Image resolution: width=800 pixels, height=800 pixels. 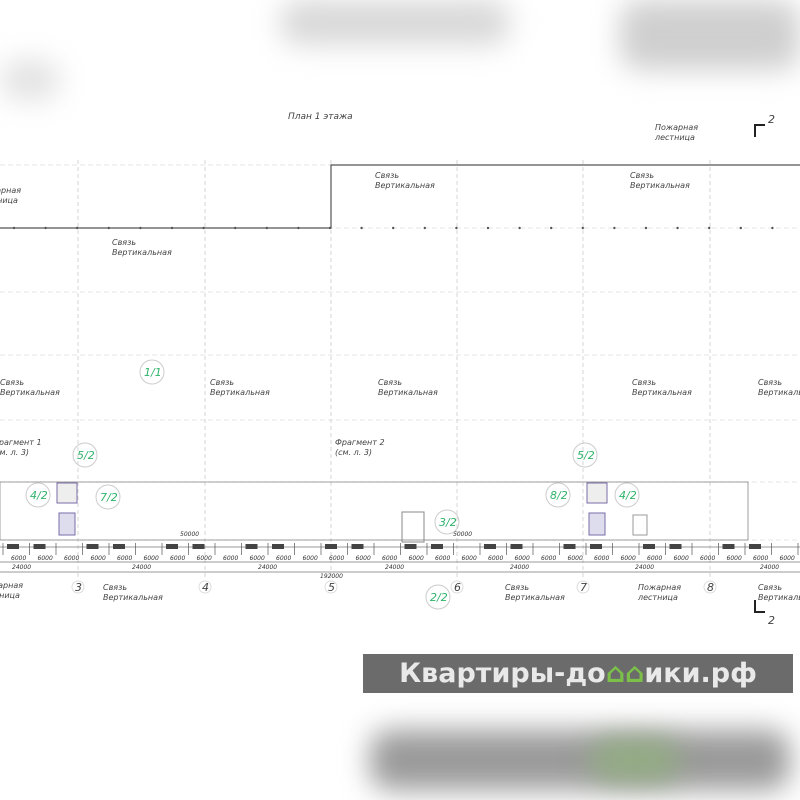 What do you see at coordinates (400, 196) in the screenshot?
I see `upper-wall` at bounding box center [400, 196].